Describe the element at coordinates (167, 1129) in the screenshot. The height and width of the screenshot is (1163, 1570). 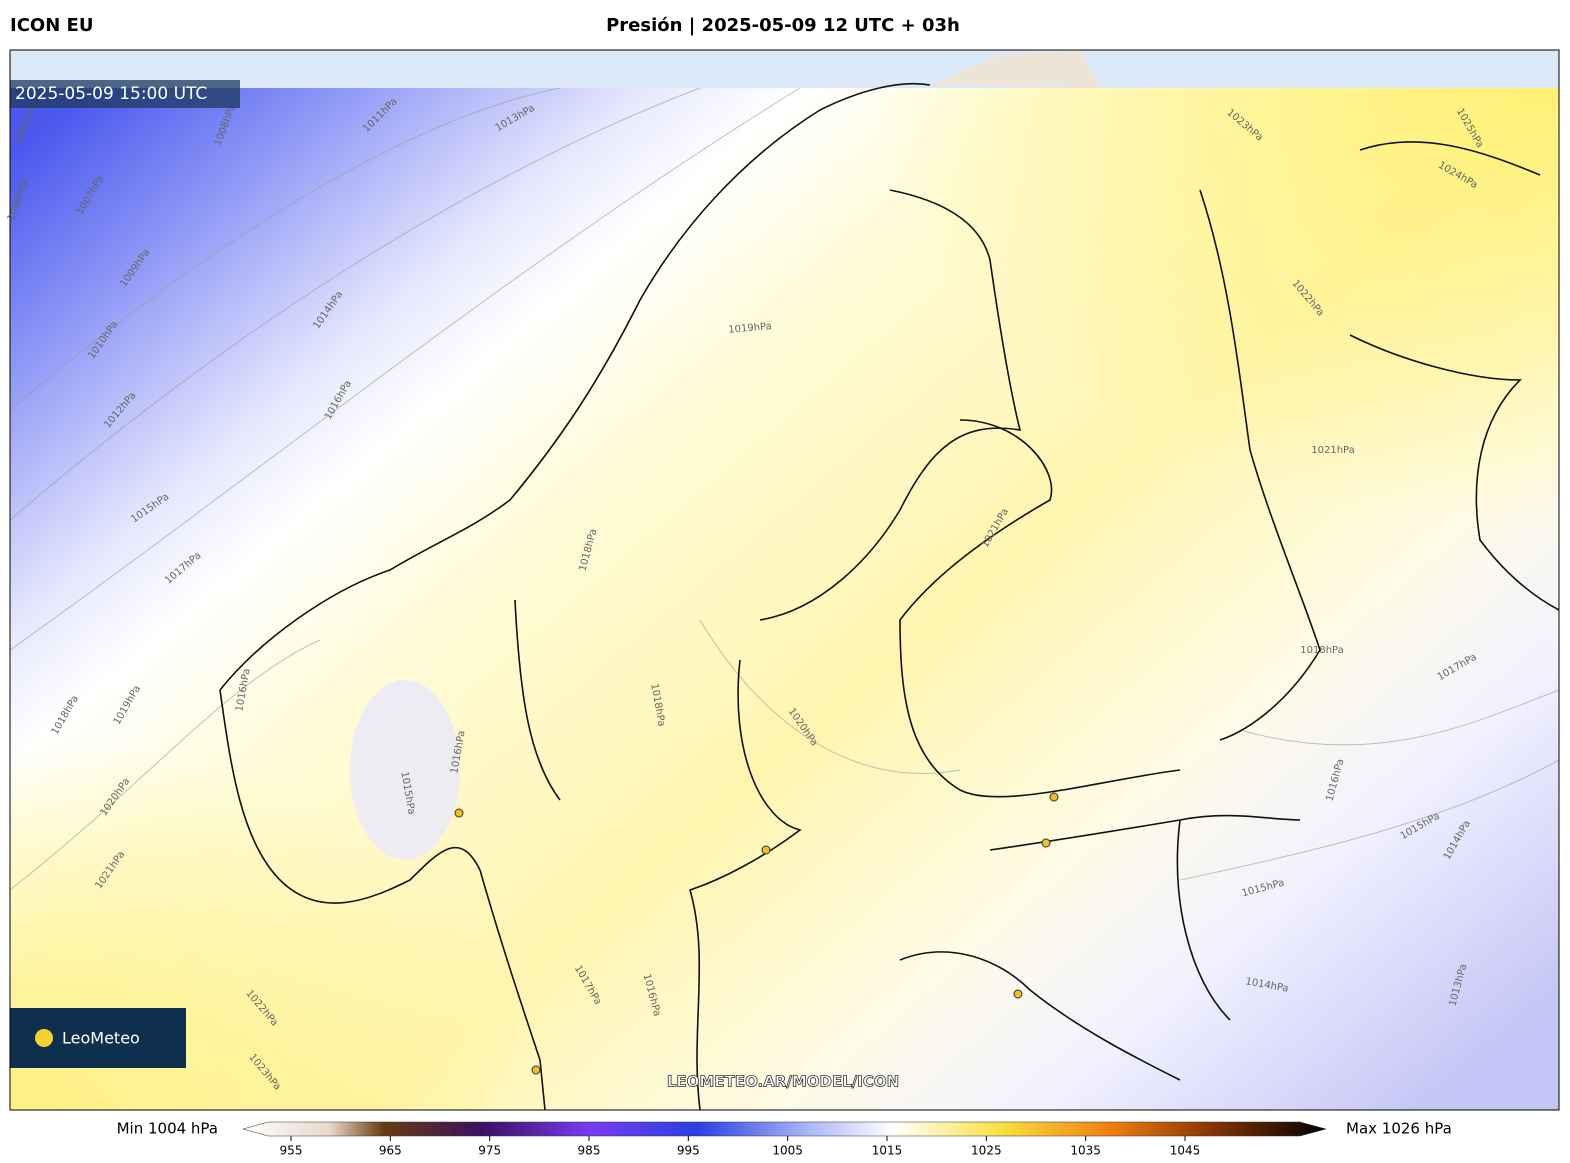
I see `colorbar-min: Min 1004 hPa` at that location.